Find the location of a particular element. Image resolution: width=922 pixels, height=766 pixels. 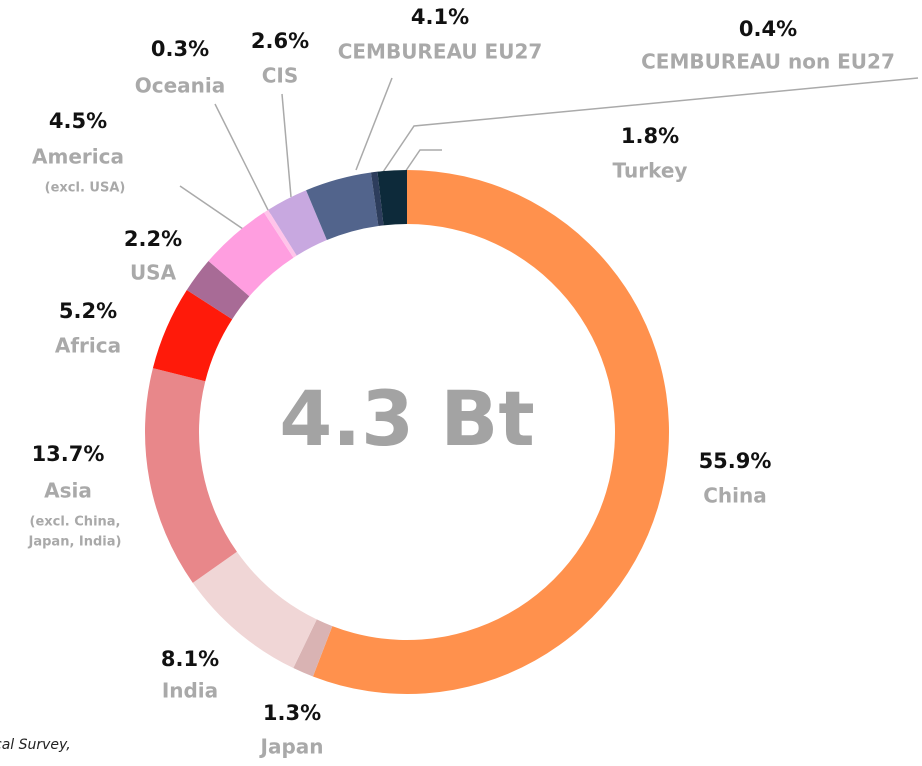

category-sublabel: (excl. USA) is located at coordinates (85, 188).